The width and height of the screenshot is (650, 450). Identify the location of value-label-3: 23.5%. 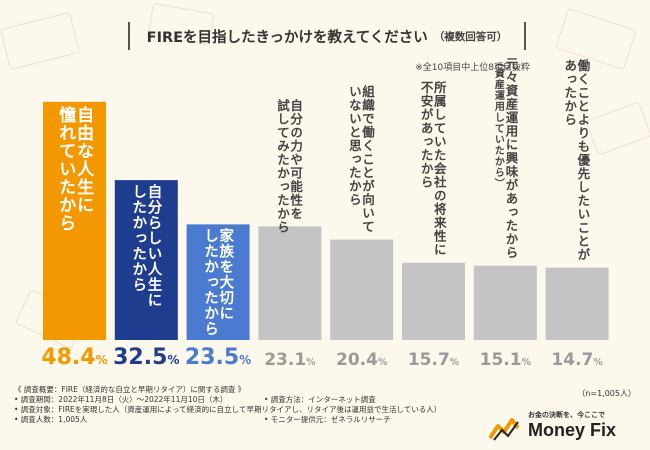
(218, 357).